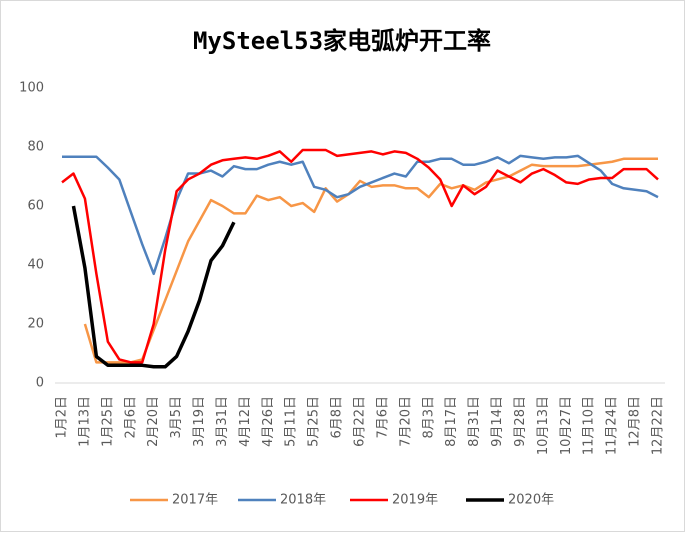 The width and height of the screenshot is (685, 536). Describe the element at coordinates (342, 41) in the screenshot. I see `chart-title: MySteel53家电弧炉开工率` at that location.